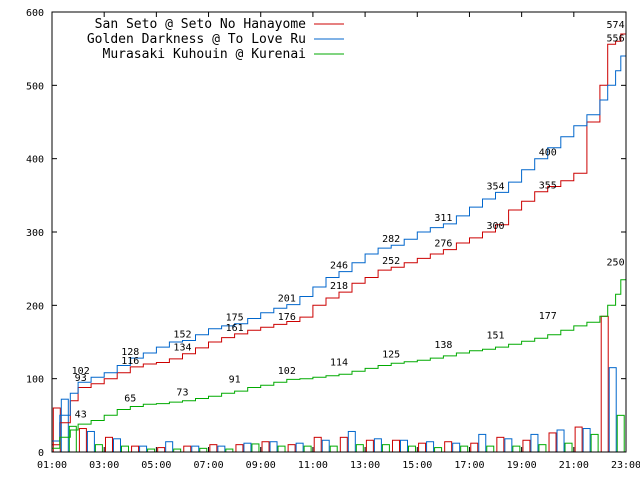  What do you see at coordinates (235, 318) in the screenshot?
I see `data-label: 175` at bounding box center [235, 318].